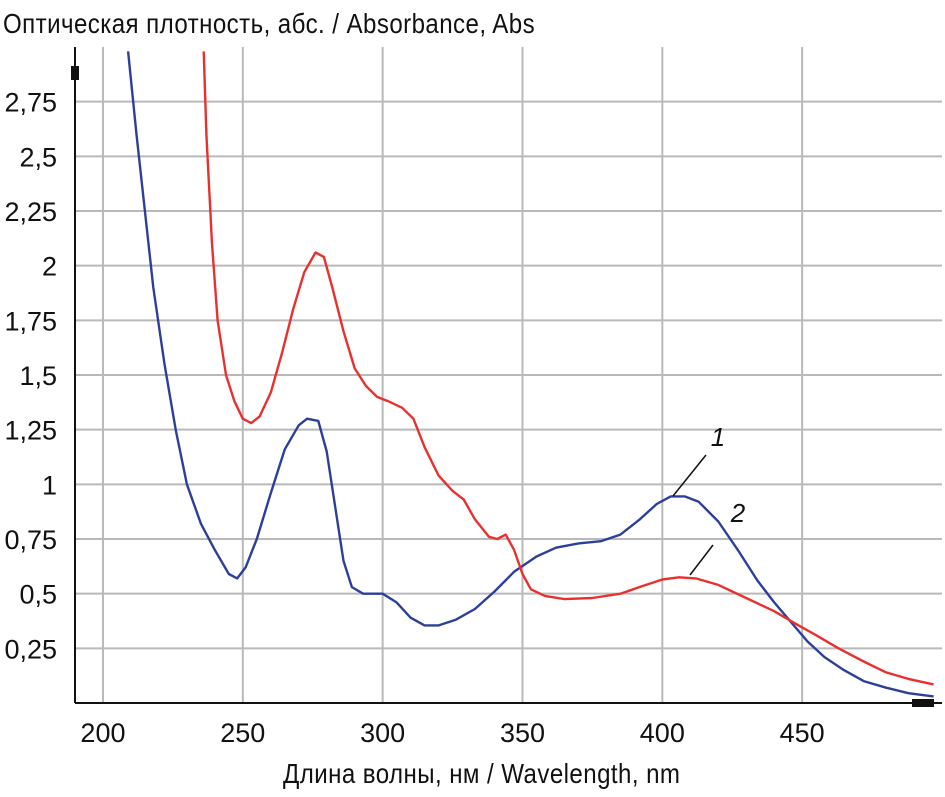 The image size is (945, 797). What do you see at coordinates (718, 437) in the screenshot?
I see `curve-label-1: 1` at bounding box center [718, 437].